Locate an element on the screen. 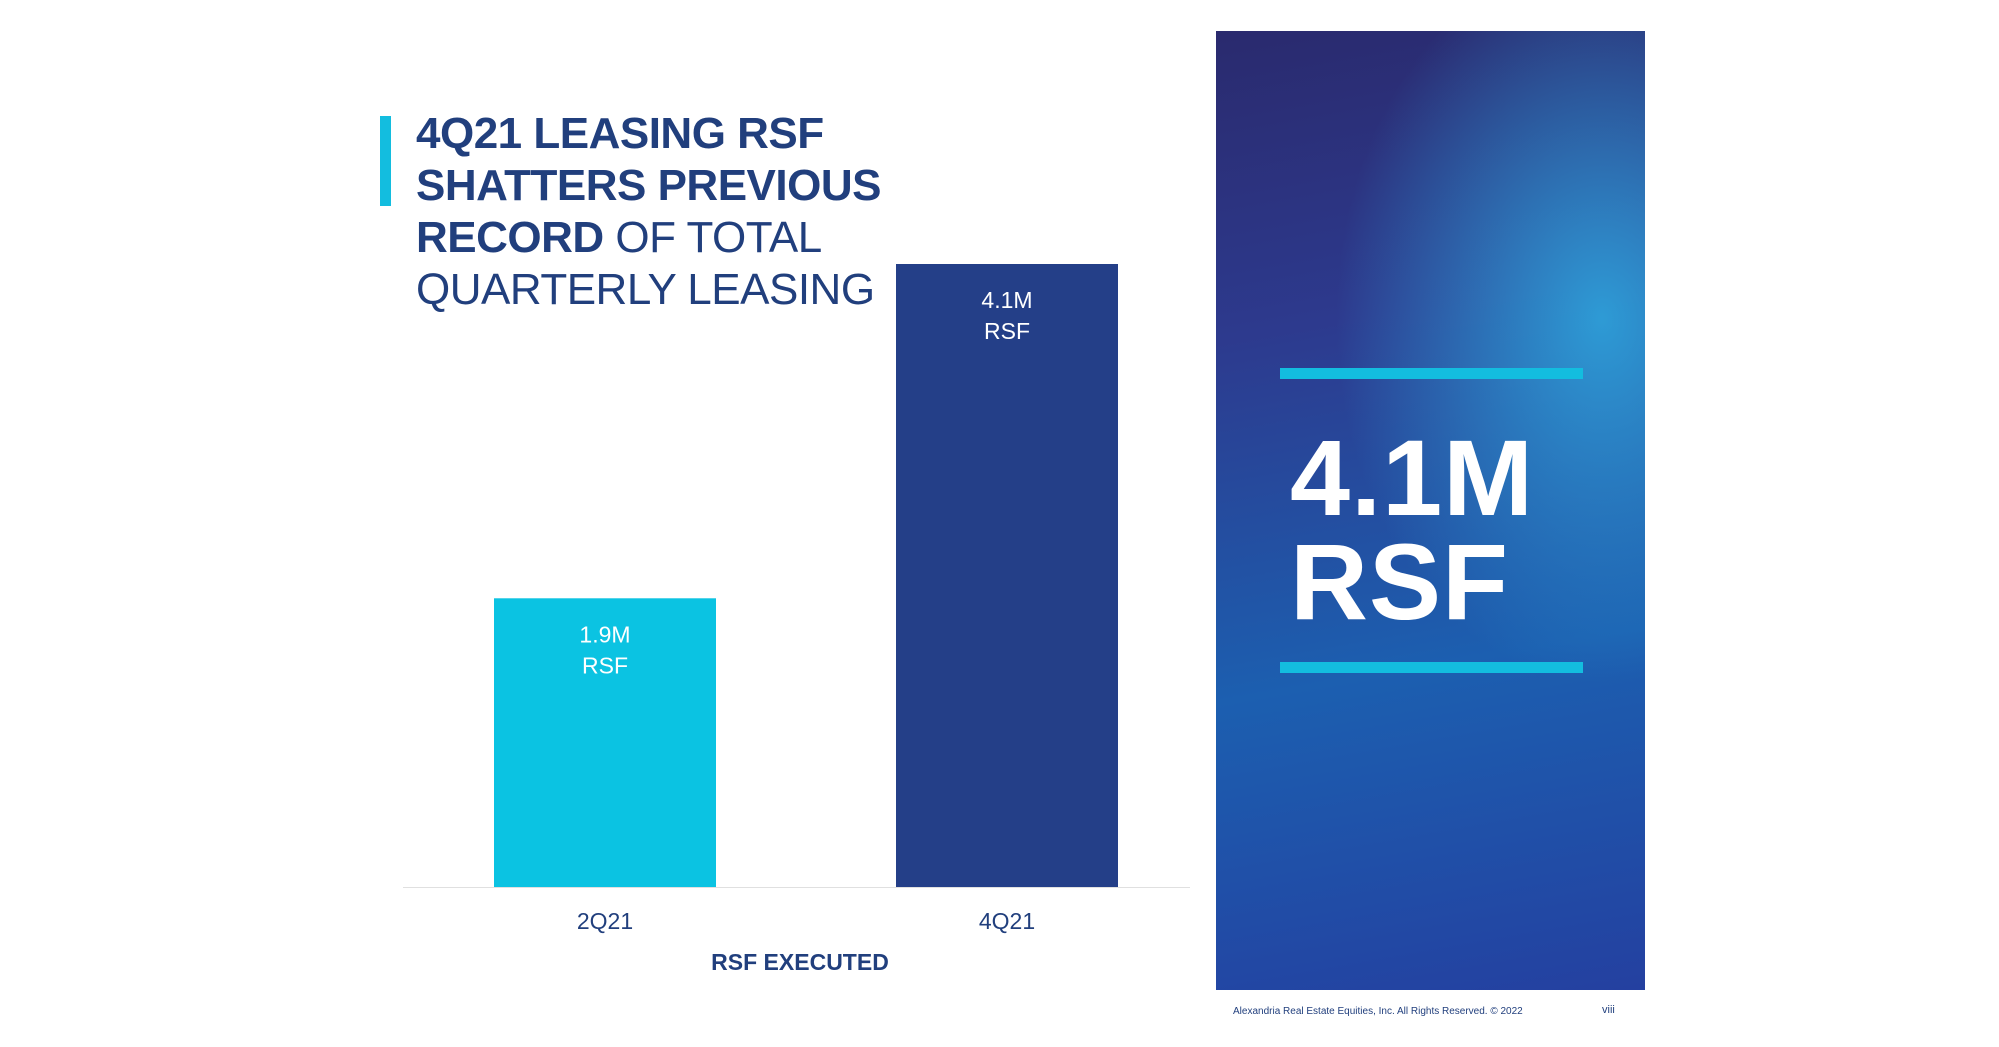 This screenshot has height=1047, width=1999. title-accent-bar is located at coordinates (385, 161).